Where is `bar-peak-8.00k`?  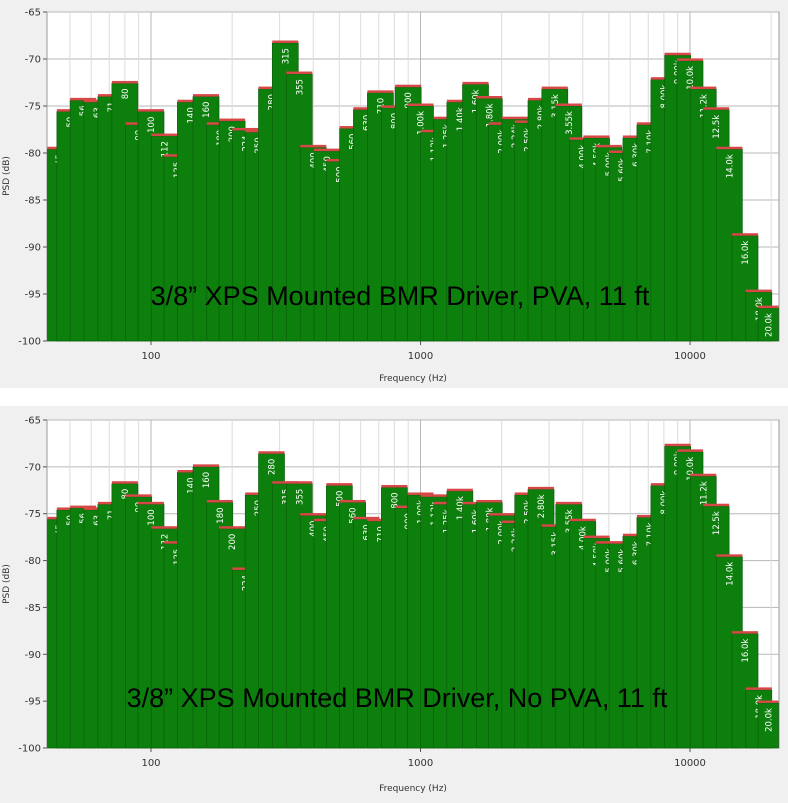
bar-peak-8.00k is located at coordinates (663, 78).